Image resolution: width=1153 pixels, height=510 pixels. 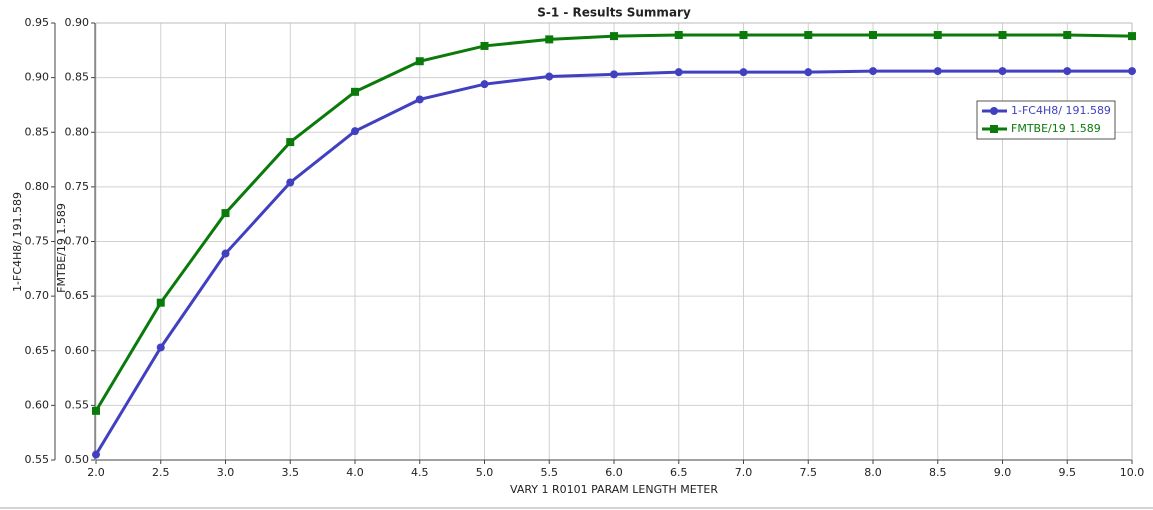 What do you see at coordinates (226, 472) in the screenshot?
I see `x-tick-label: 3.0` at bounding box center [226, 472].